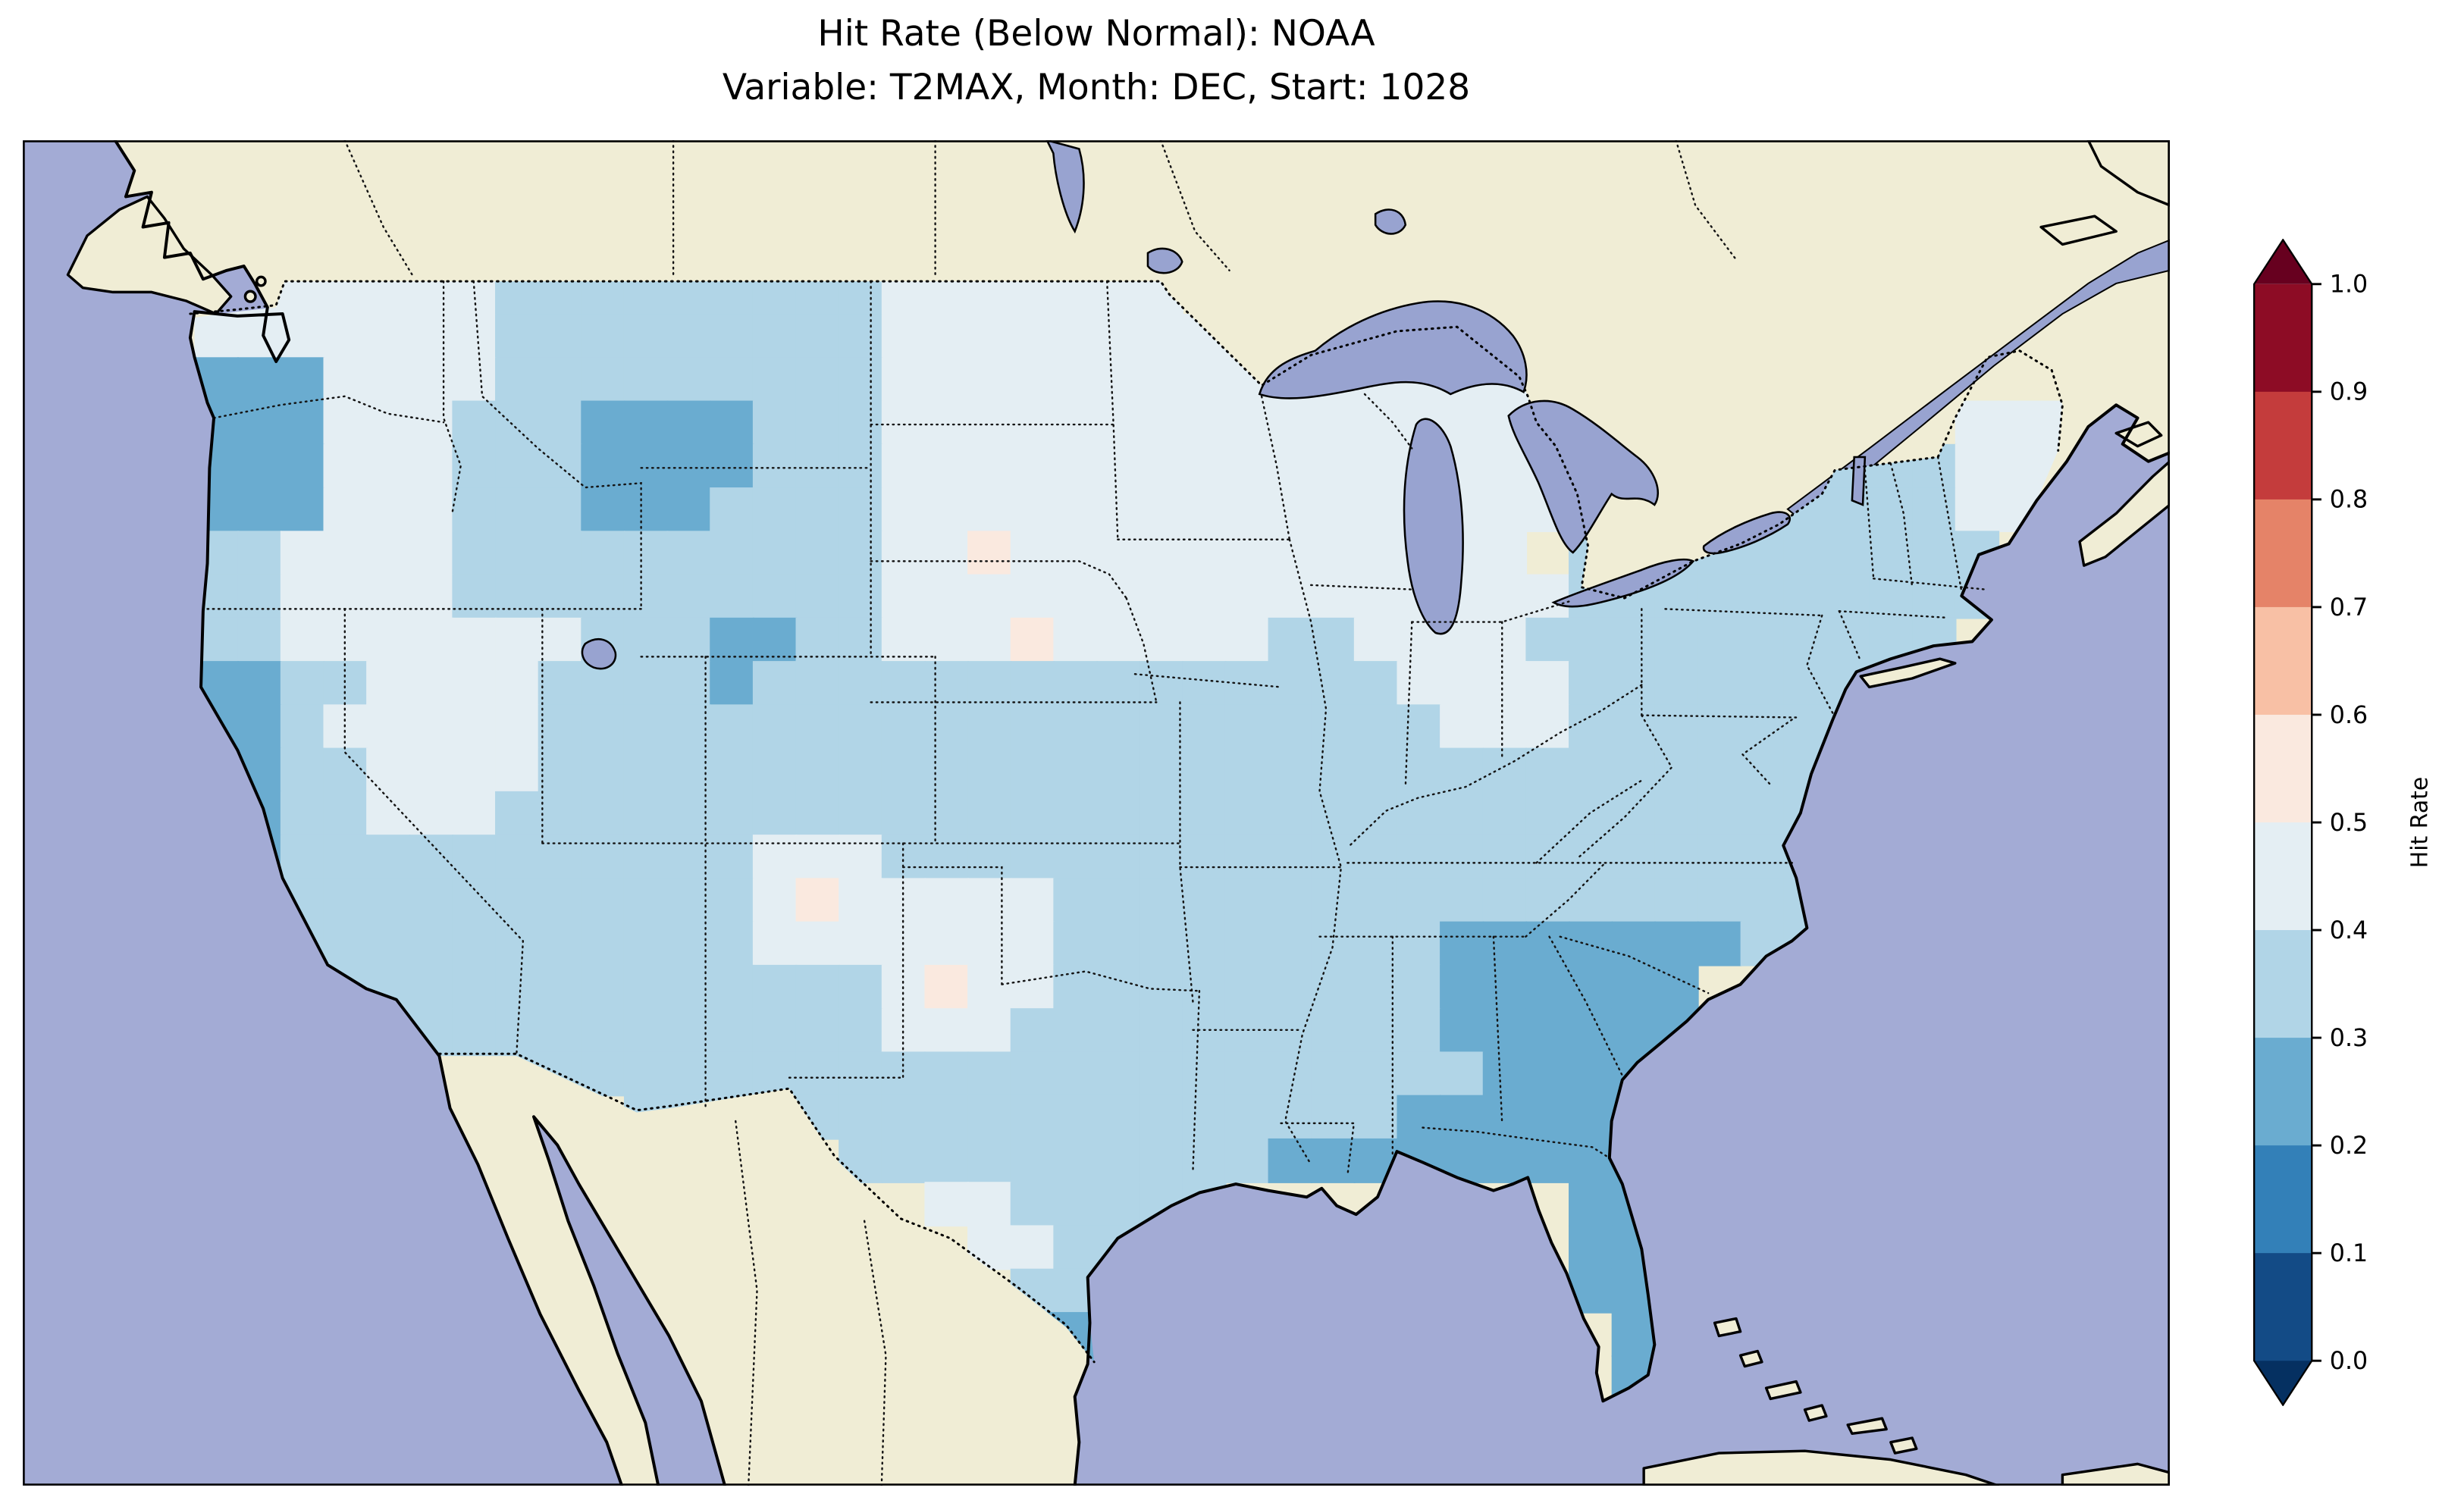 This screenshot has width=2464, height=1494. What do you see at coordinates (2128, 173) in the screenshot?
I see `newfoundland-corner` at bounding box center [2128, 173].